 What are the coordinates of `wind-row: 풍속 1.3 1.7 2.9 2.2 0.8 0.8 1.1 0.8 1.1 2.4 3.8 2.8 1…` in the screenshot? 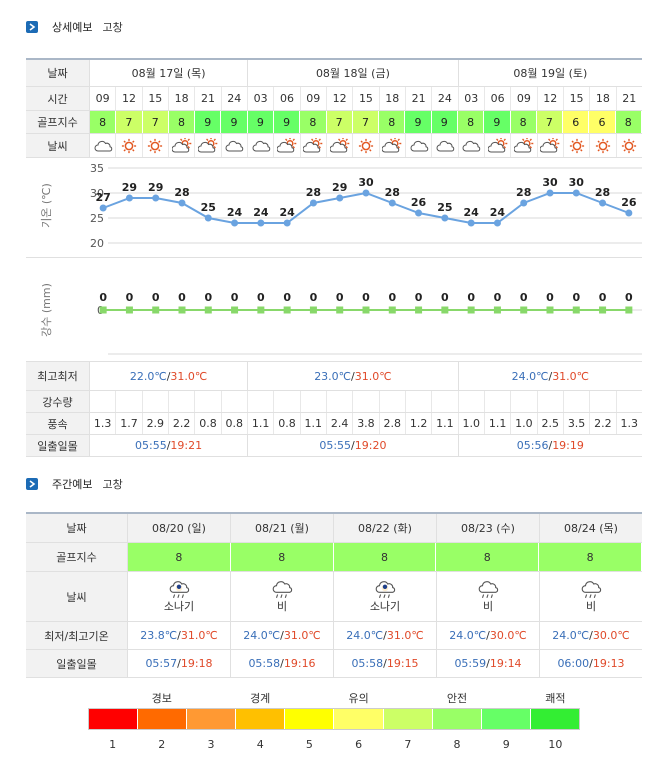 It's located at (334, 424).